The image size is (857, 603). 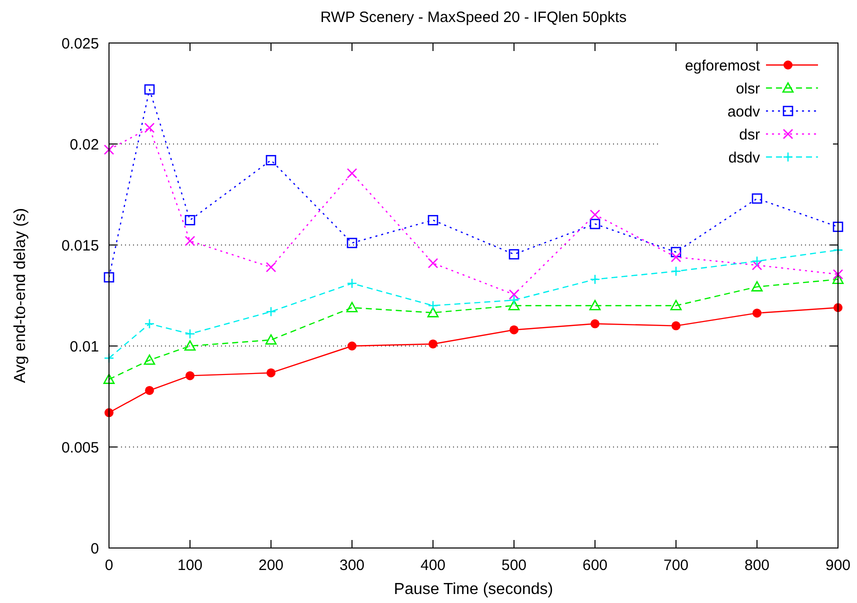 I want to click on legend-label: aodv, so click(x=743, y=111).